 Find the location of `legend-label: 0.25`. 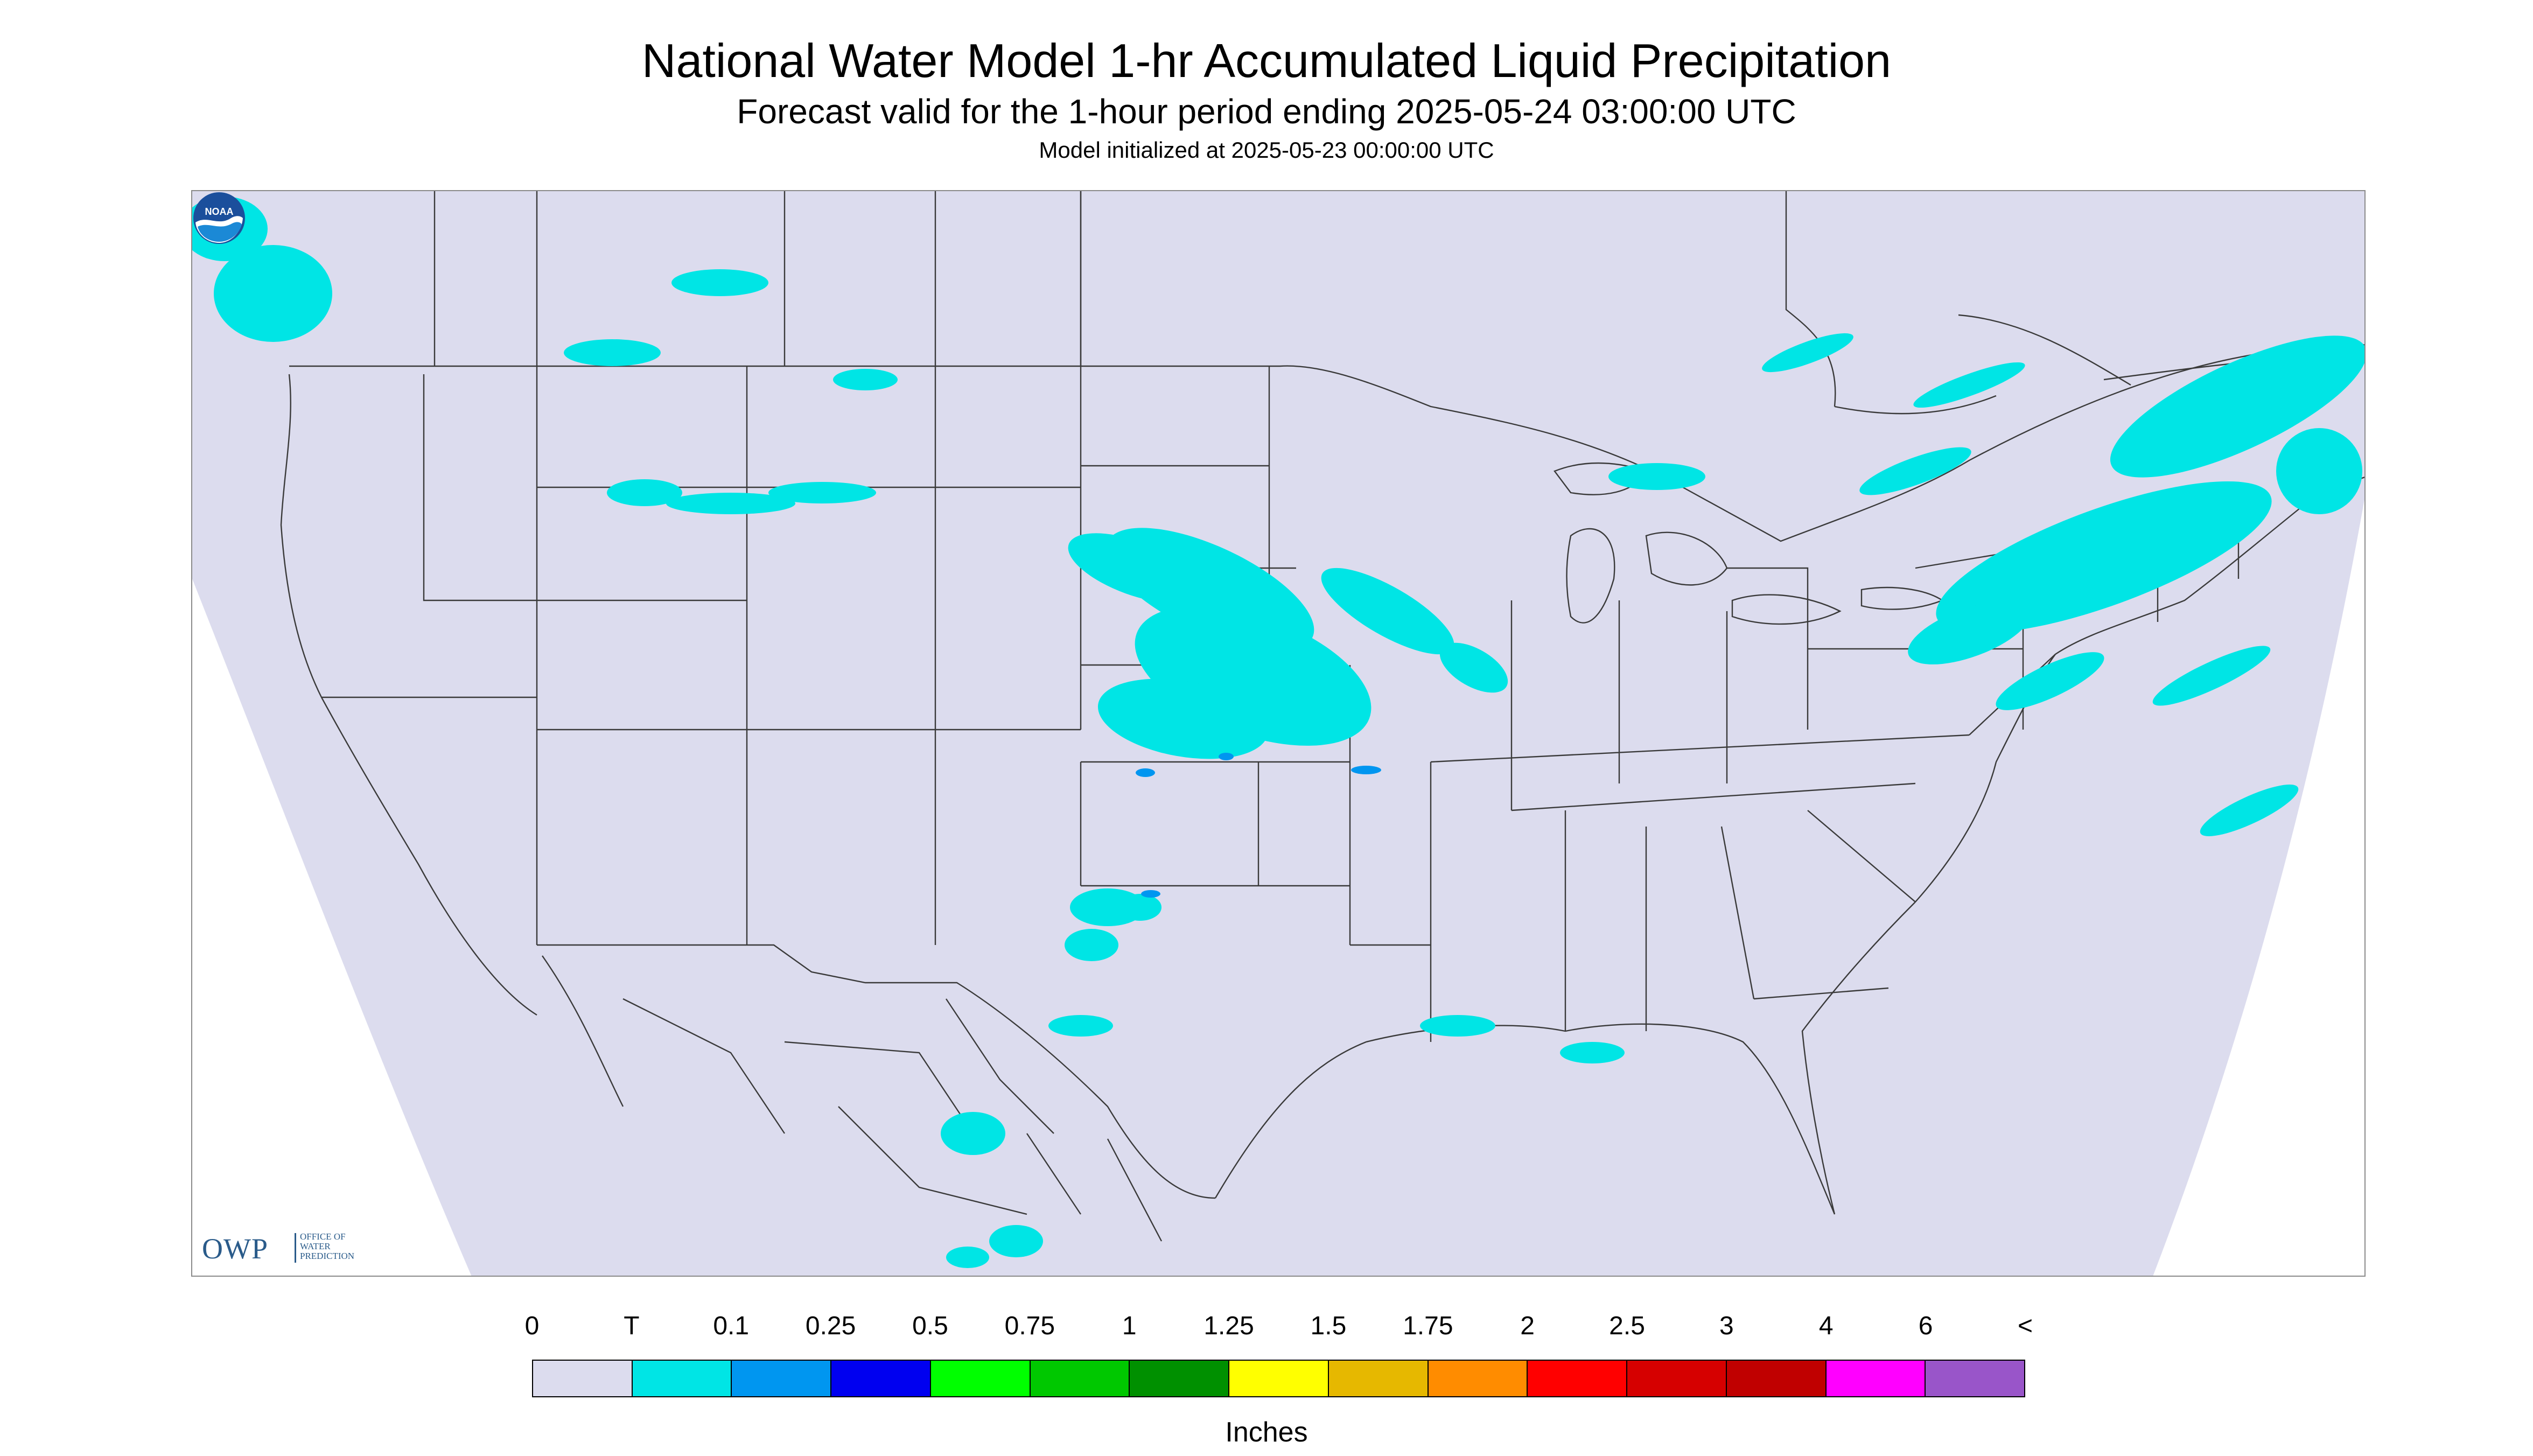

legend-label: 0.25 is located at coordinates (830, 1326).